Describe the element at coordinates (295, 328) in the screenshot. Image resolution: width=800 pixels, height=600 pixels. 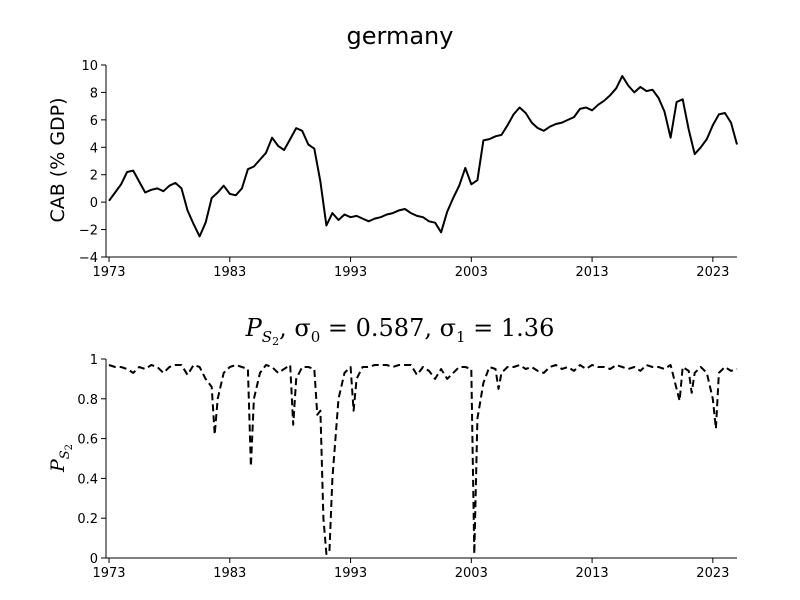
I see `title-rest: , σ` at that location.